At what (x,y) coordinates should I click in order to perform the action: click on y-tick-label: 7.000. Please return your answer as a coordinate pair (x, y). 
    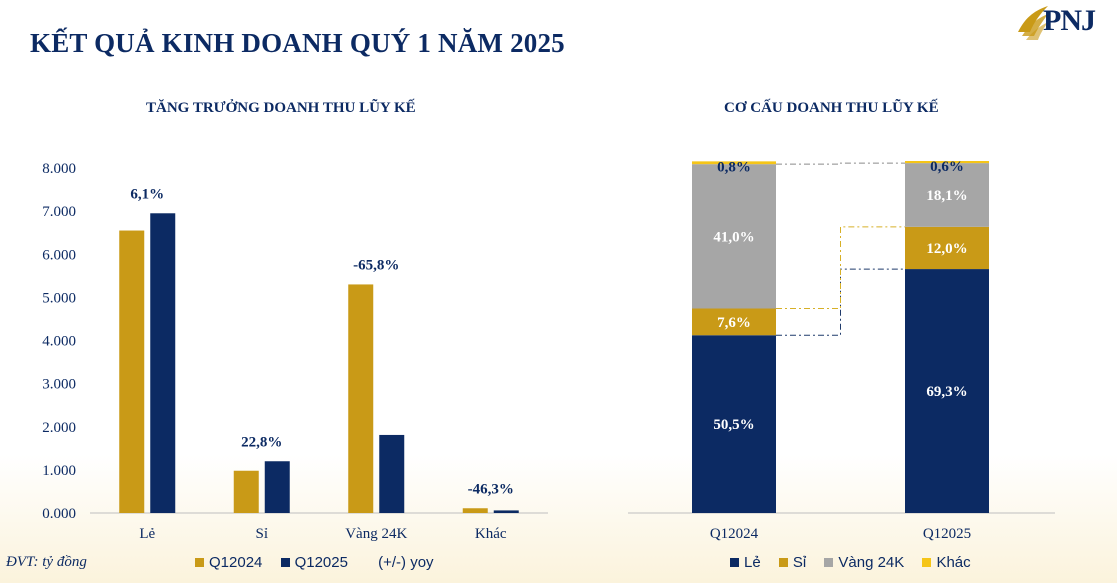
    Looking at the image, I should click on (59, 212).